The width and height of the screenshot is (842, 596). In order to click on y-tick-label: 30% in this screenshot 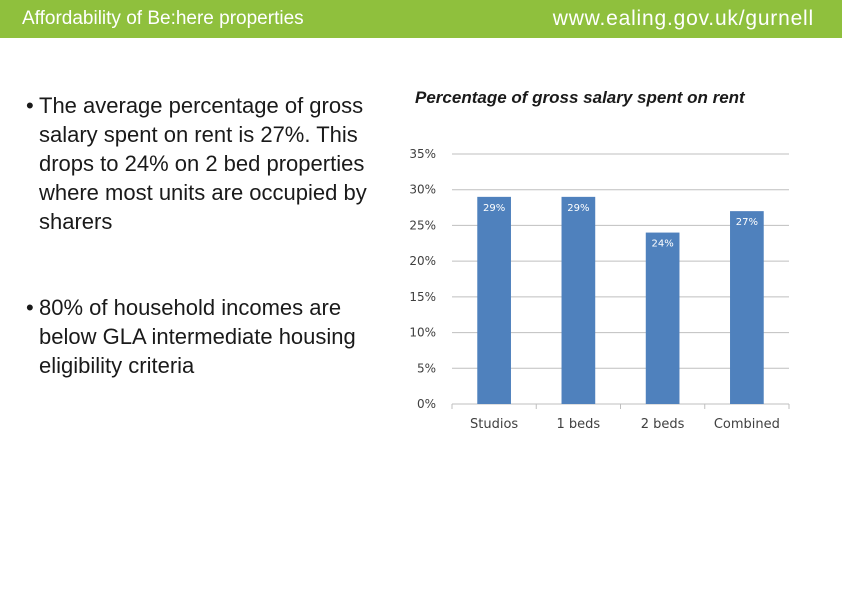, I will do `click(422, 190)`.